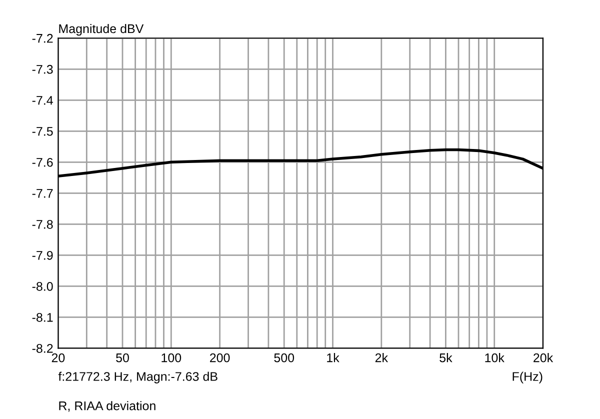 Image resolution: width=600 pixels, height=419 pixels. What do you see at coordinates (42, 348) in the screenshot?
I see `y-tick-label: -8.2` at bounding box center [42, 348].